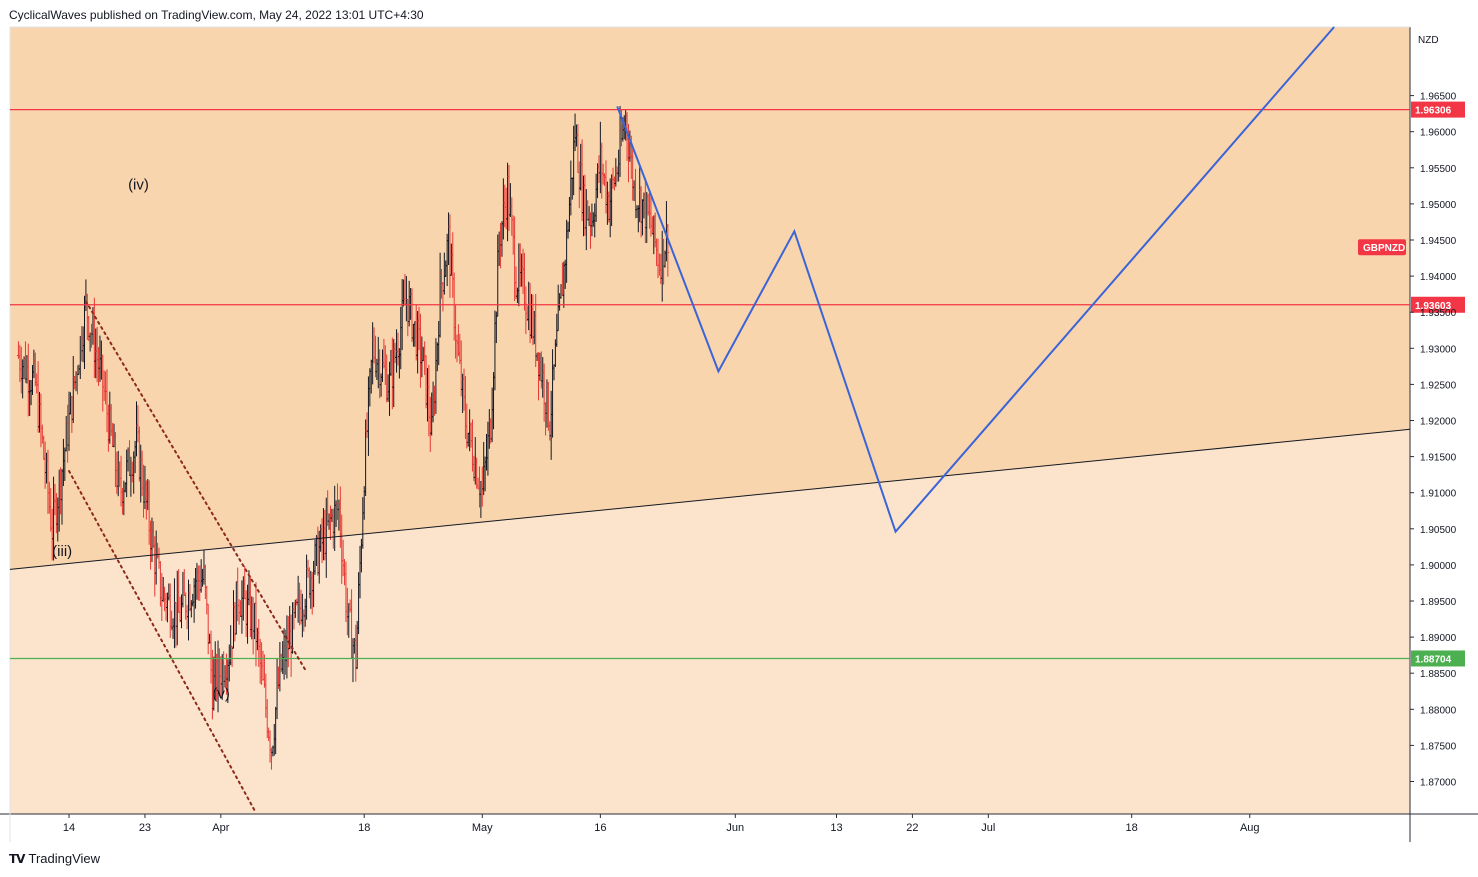  Describe the element at coordinates (1438, 783) in the screenshot. I see `price-tick-label: 1.87000` at that location.